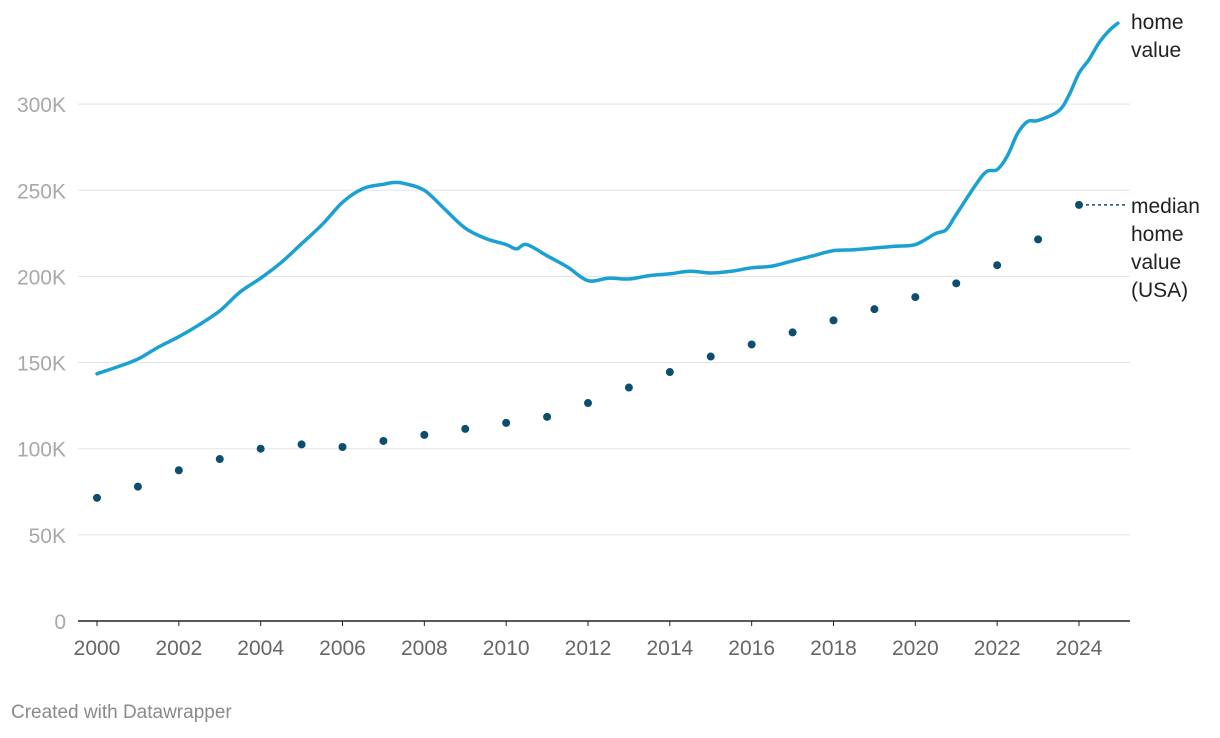 Image resolution: width=1220 pixels, height=738 pixels. What do you see at coordinates (588, 648) in the screenshot?
I see `x-tick-label: 2012` at bounding box center [588, 648].